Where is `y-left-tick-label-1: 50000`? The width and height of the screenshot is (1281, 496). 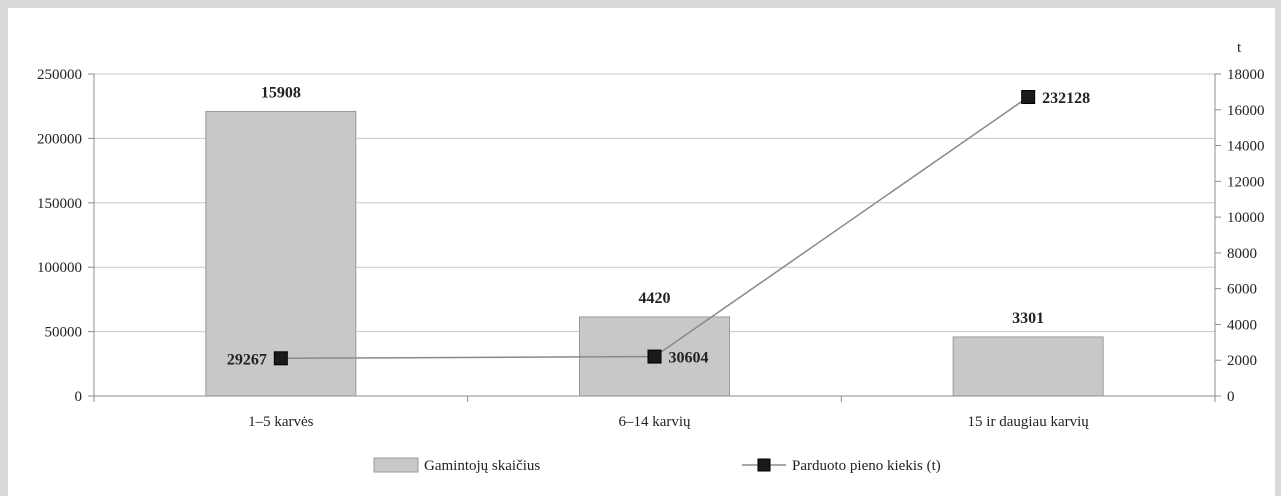
y-left-tick-label-1: 50000 is located at coordinates (64, 333).